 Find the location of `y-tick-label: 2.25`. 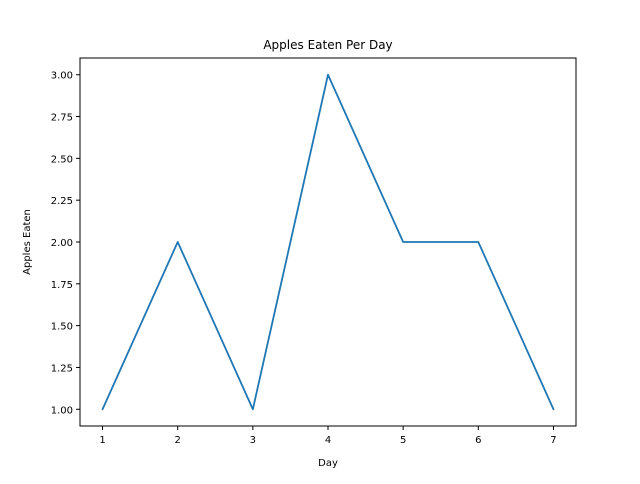

y-tick-label: 2.25 is located at coordinates (62, 201).